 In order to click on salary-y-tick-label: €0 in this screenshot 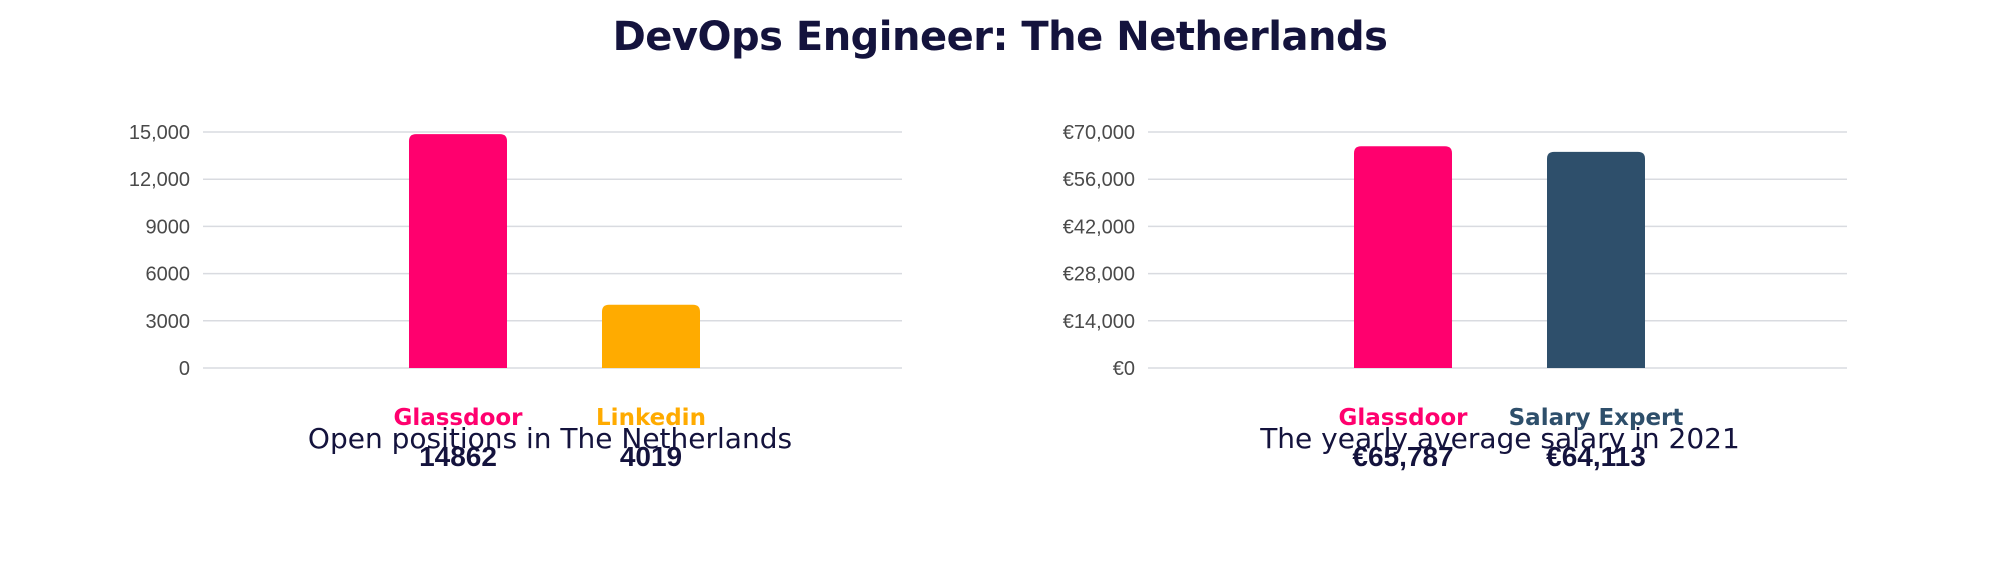, I will do `click(1124, 369)`.